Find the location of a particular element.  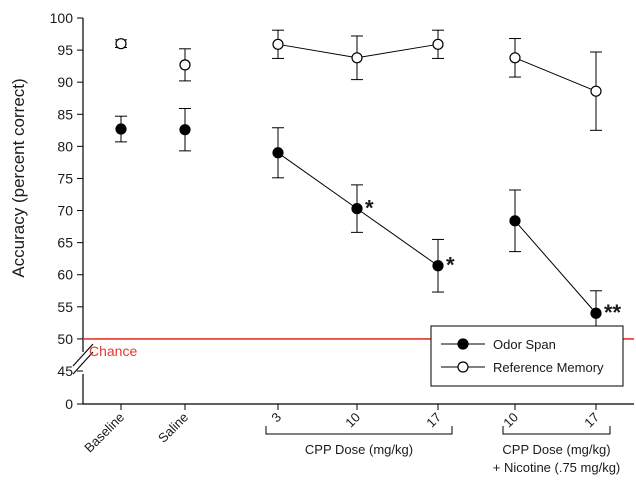

y-axis-title: Accuracy (percent correct) is located at coordinates (18, 177).